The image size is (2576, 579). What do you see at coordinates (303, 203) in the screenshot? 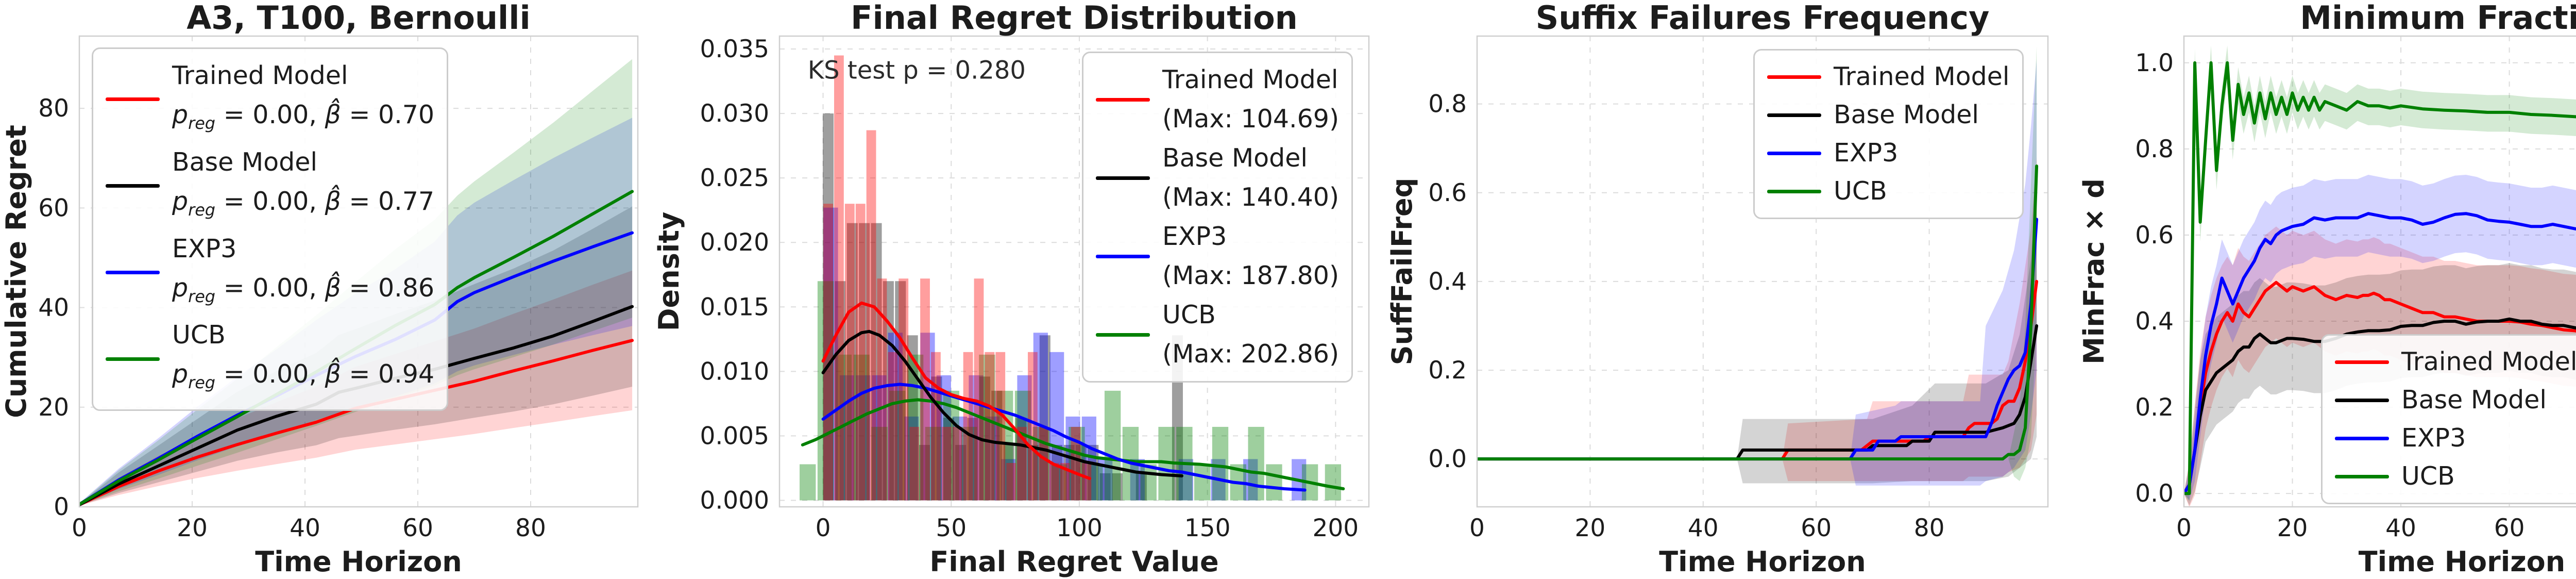
I see `legend-stats: preg = 0.00, β̂ = 0.77` at bounding box center [303, 203].